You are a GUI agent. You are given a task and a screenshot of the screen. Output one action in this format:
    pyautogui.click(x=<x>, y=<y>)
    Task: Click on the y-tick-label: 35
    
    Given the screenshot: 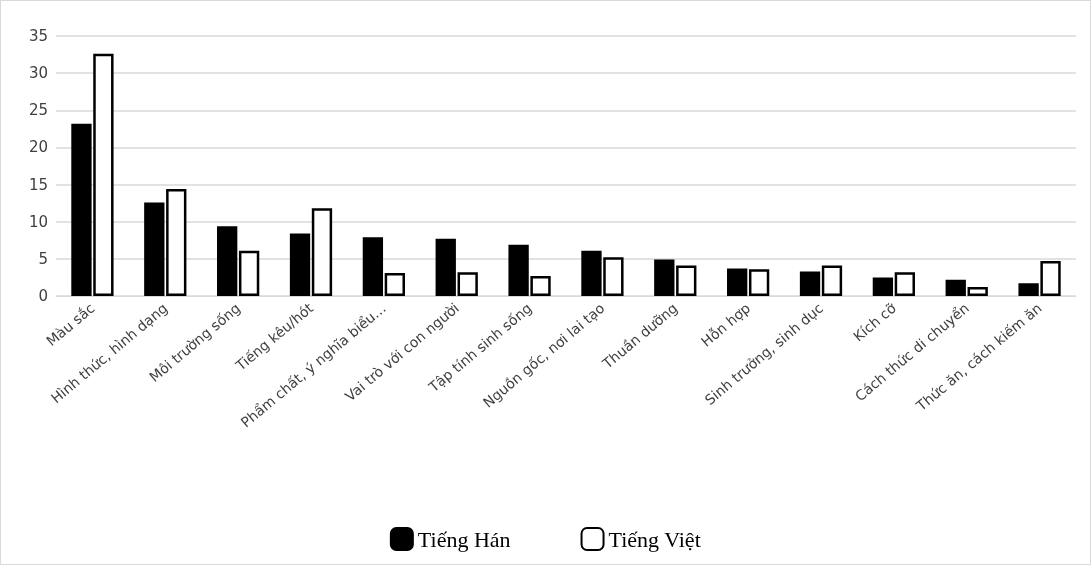 What is the action you would take?
    pyautogui.click(x=38, y=36)
    